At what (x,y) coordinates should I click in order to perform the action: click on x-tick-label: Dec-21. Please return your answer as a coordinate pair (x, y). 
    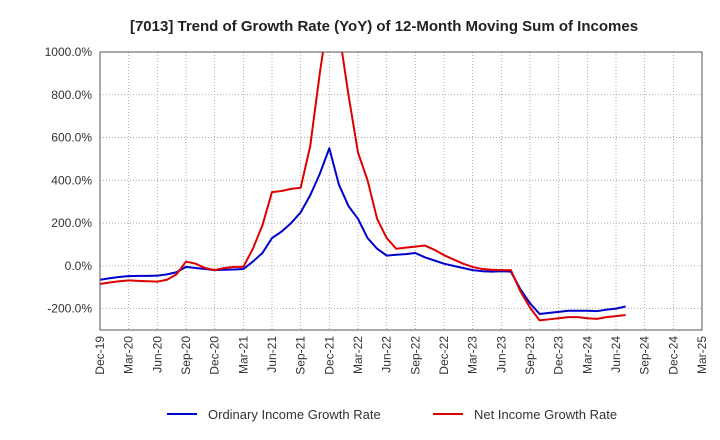
    Looking at the image, I should click on (329, 355).